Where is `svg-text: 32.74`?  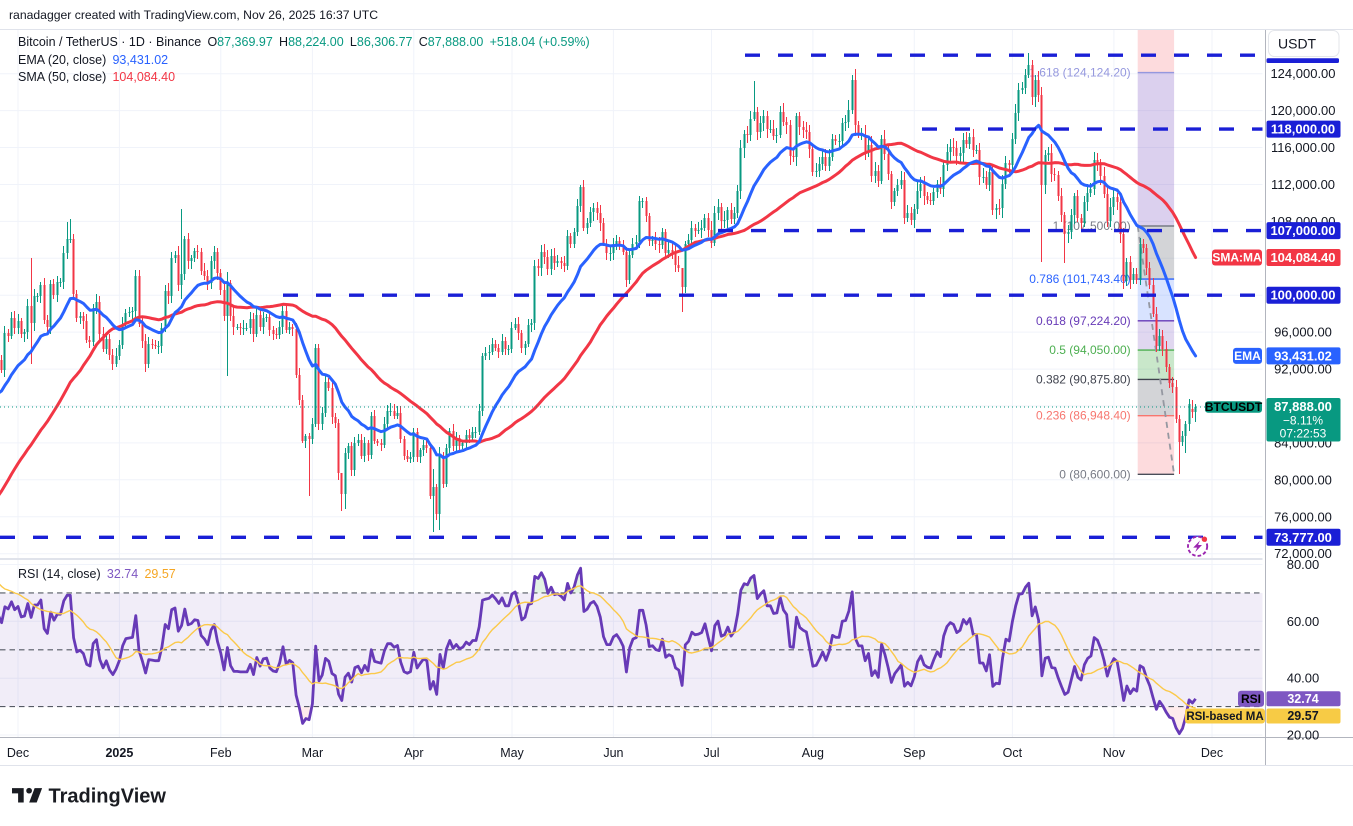 svg-text: 32.74 is located at coordinates (1302, 699).